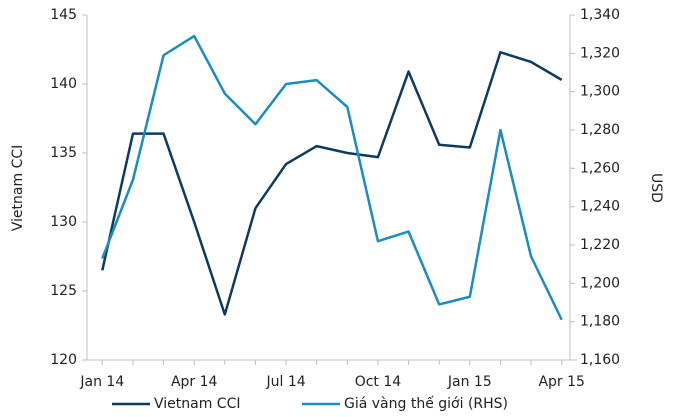  What do you see at coordinates (194, 382) in the screenshot?
I see `x-tick-label: Apr 14` at bounding box center [194, 382].